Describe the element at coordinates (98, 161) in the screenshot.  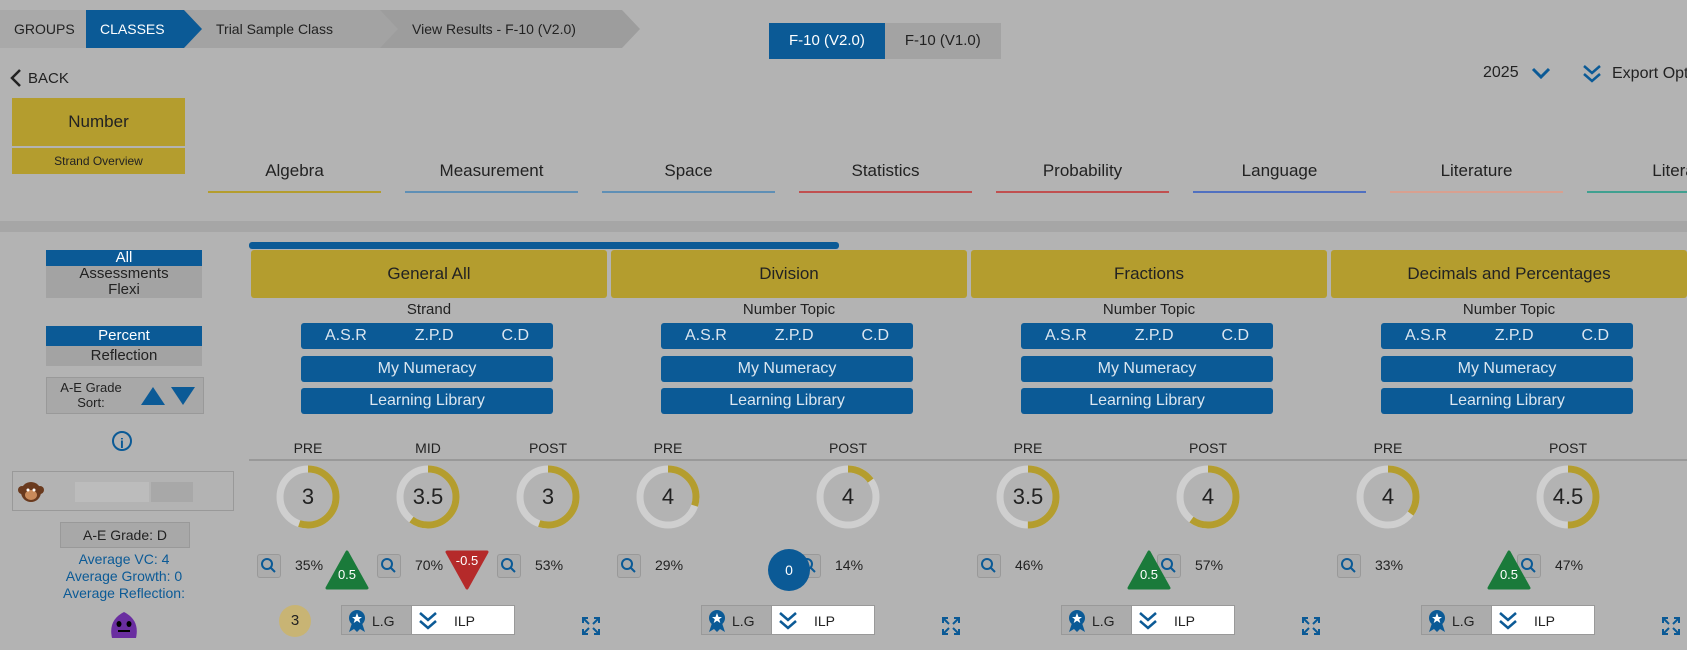
I see `strand-overview-button: Strand Overview` at that location.